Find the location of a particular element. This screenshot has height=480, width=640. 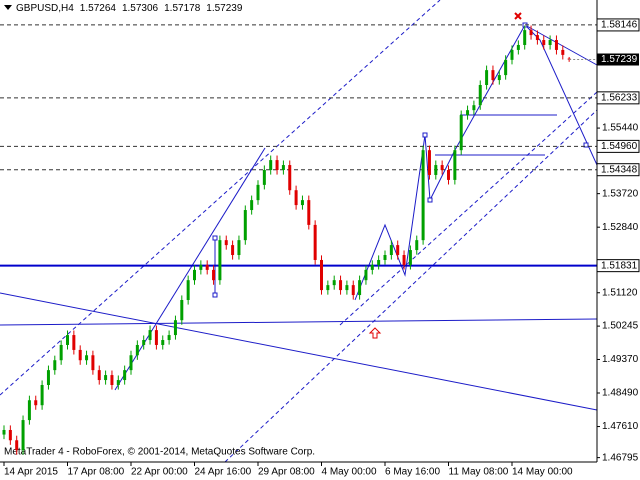

symbol: GBPUSD,H4 is located at coordinates (45, 8).